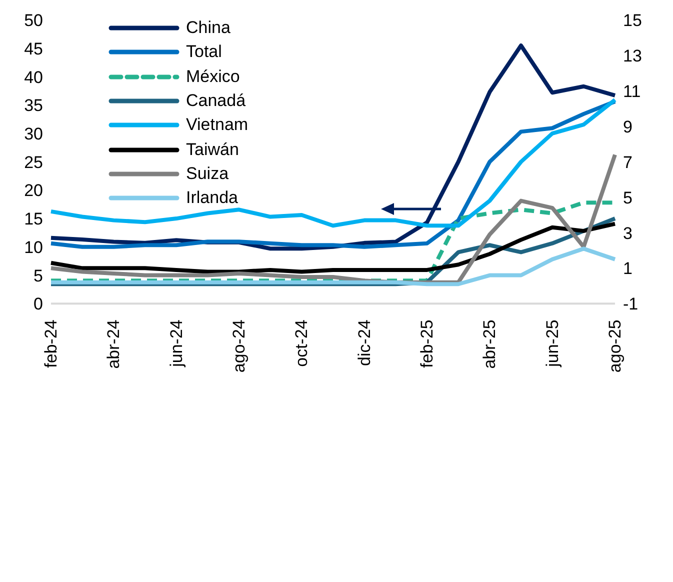 This screenshot has height=582, width=673. Describe the element at coordinates (212, 150) in the screenshot. I see `legend-label: Taiwán` at that location.